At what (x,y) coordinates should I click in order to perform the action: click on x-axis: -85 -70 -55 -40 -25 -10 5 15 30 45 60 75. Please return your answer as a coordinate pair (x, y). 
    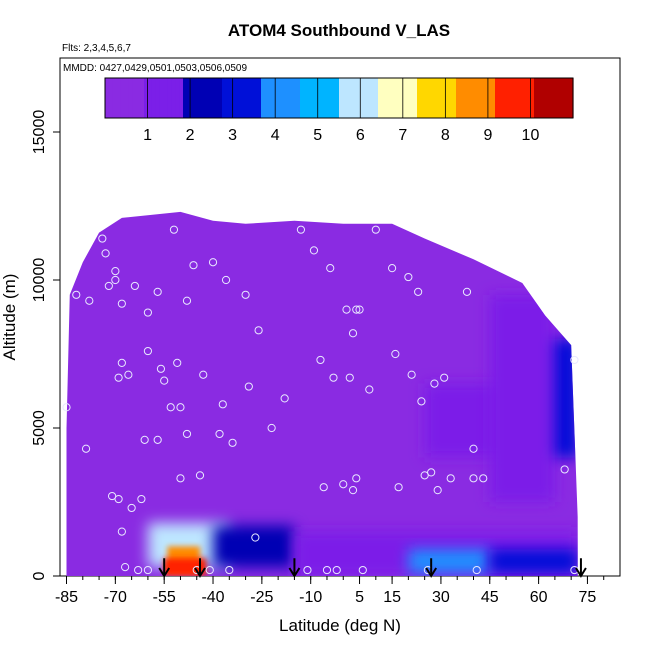
    Looking at the image, I should click on (330, 591).